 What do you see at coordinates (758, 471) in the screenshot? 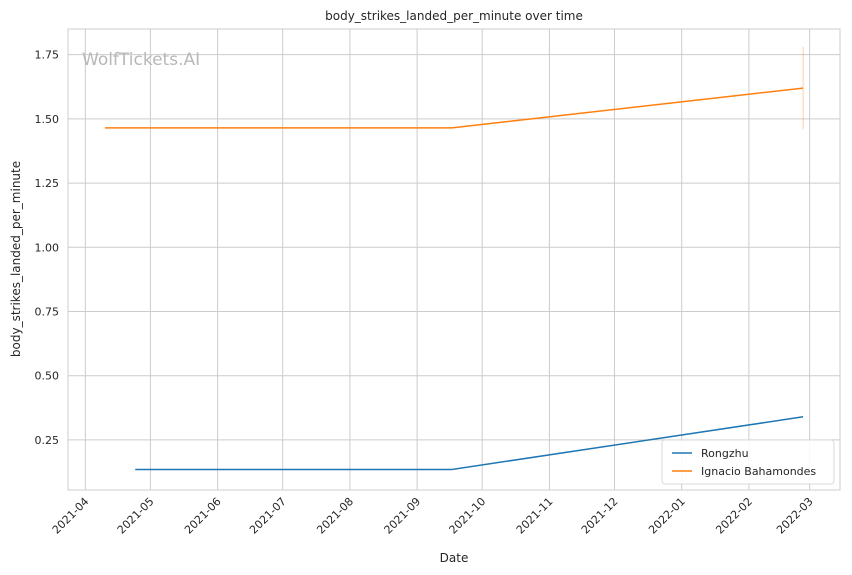
I see `legend-label: Ignacio Bahamondes` at bounding box center [758, 471].